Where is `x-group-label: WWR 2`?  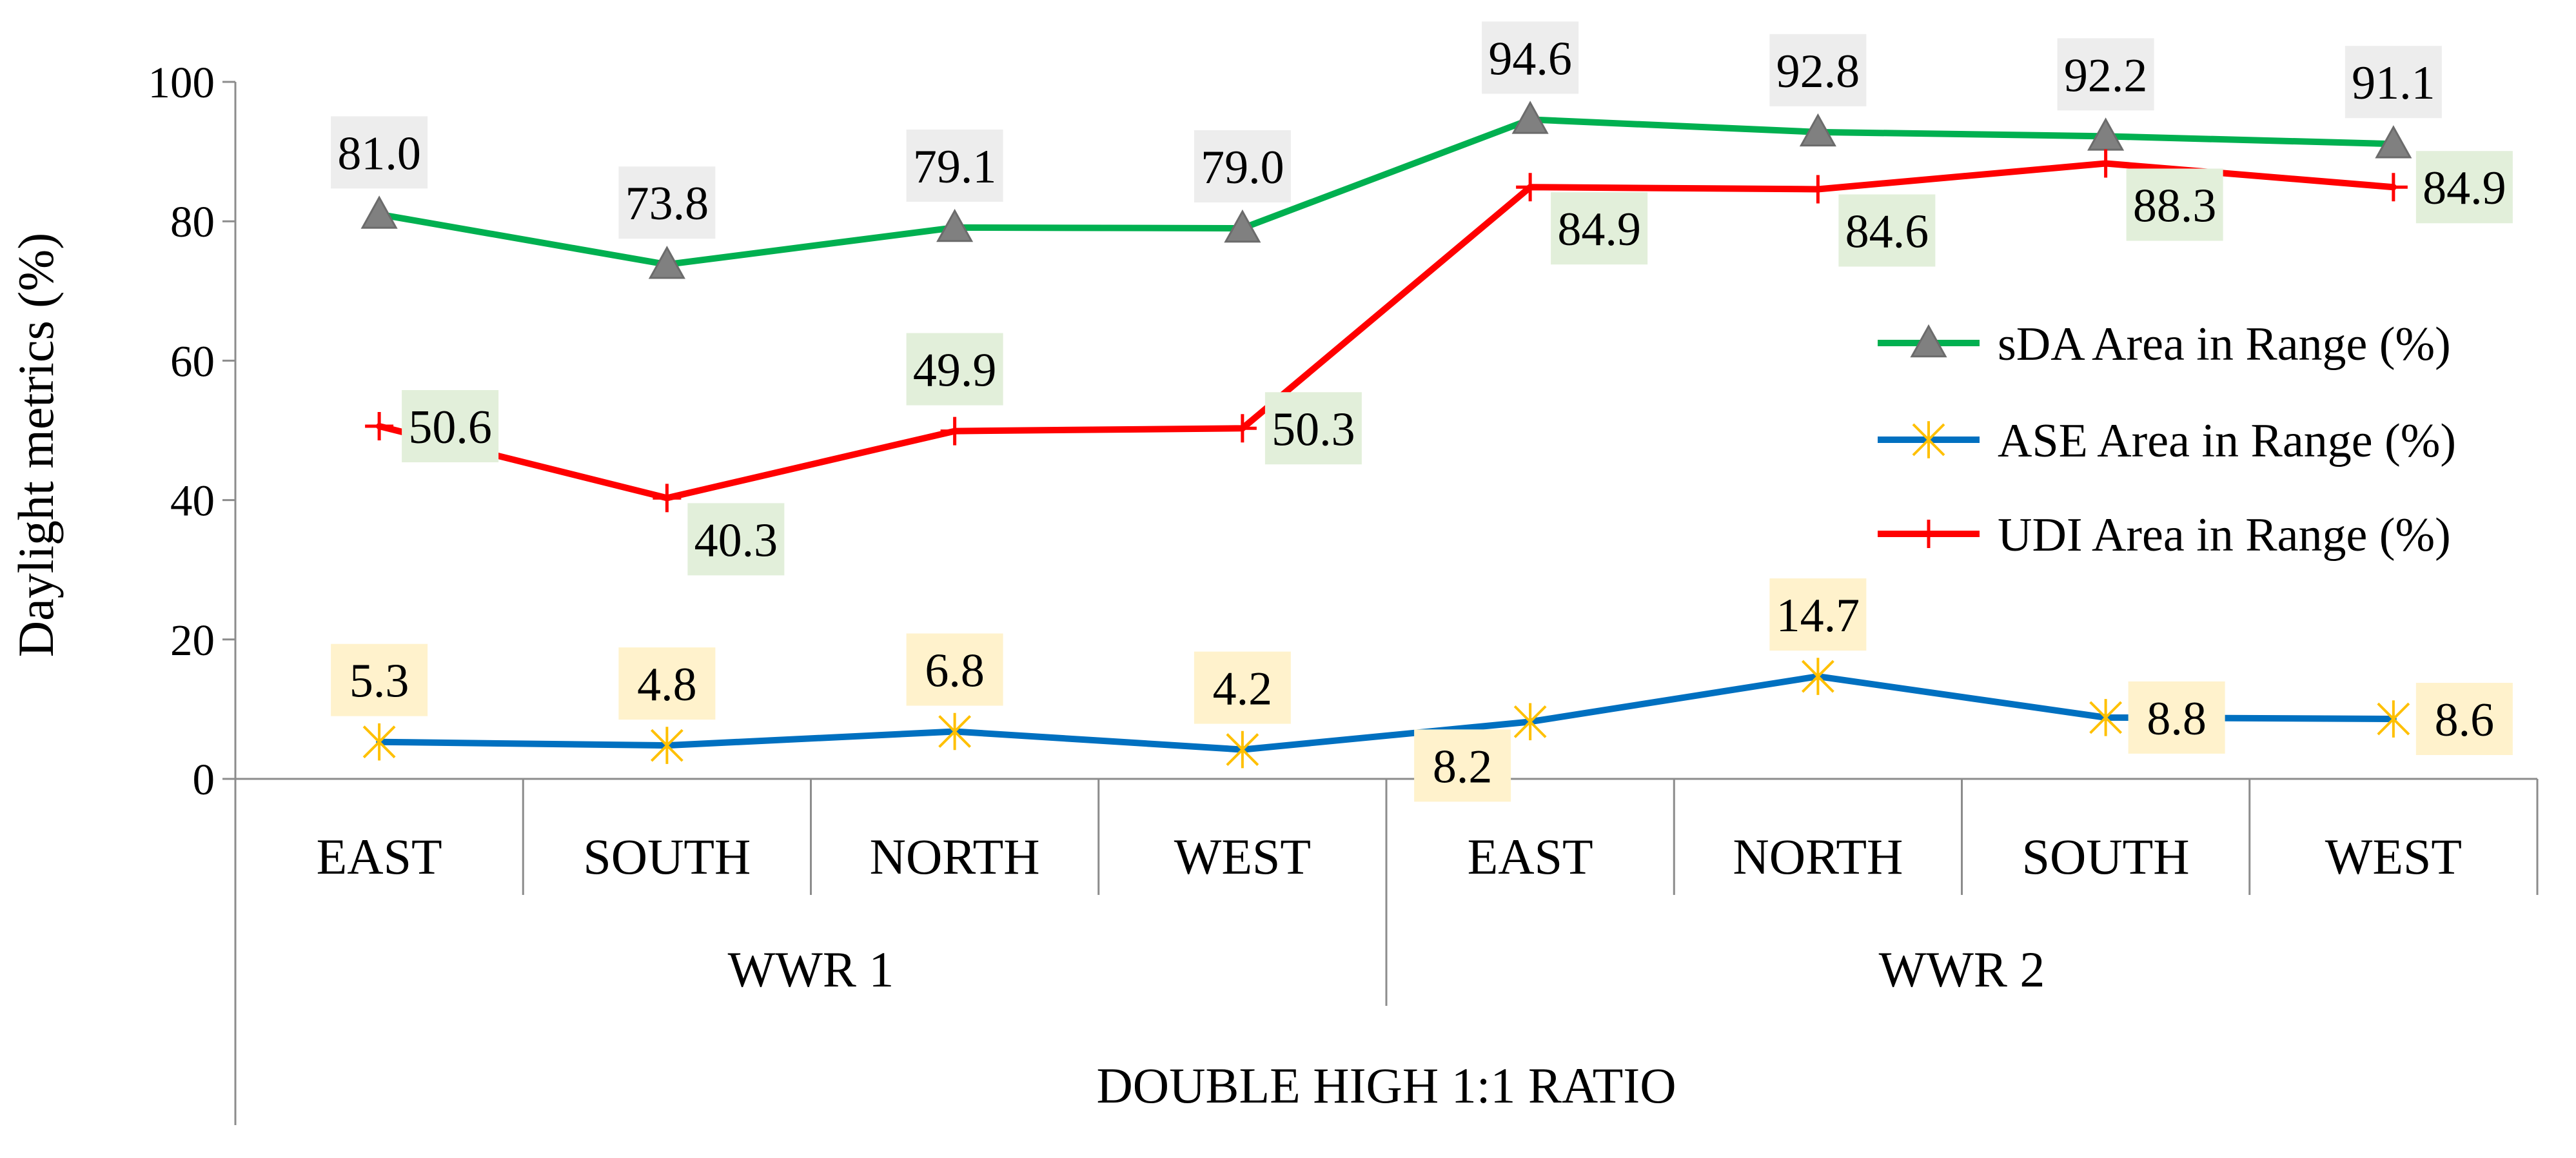 x-group-label: WWR 2 is located at coordinates (1962, 969).